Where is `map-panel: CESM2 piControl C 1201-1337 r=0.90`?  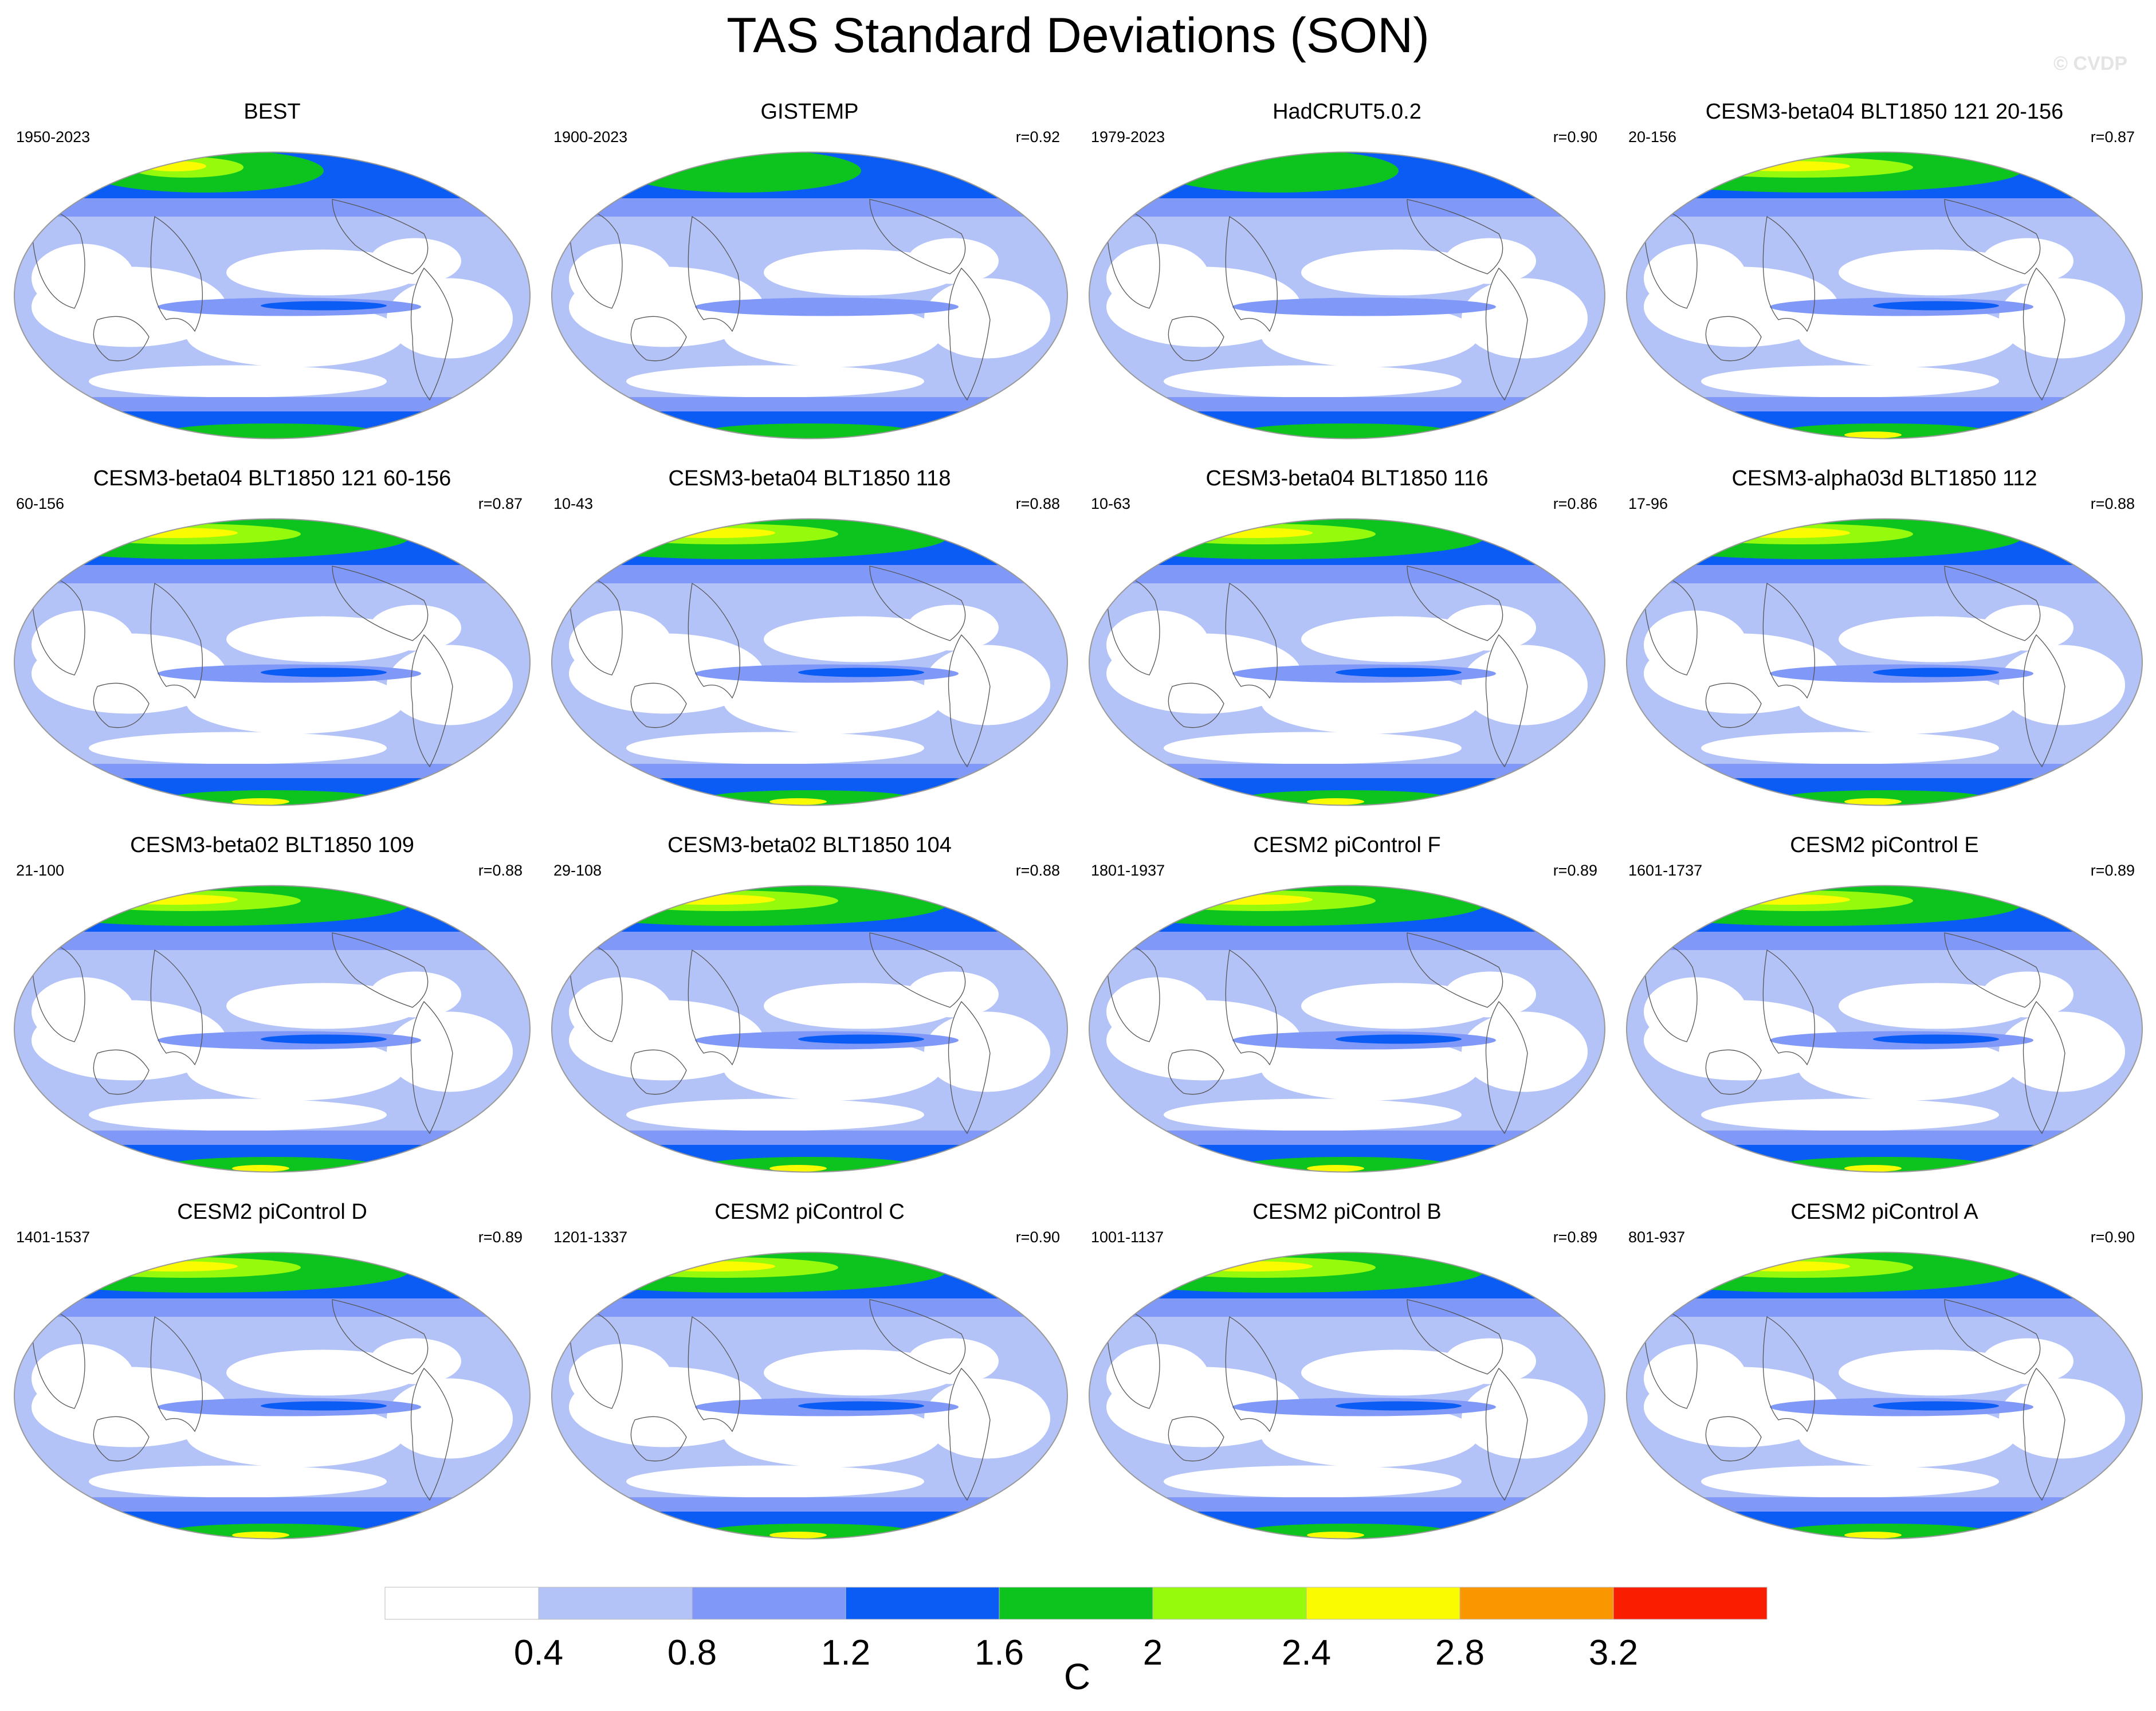
map-panel: CESM2 piControl C 1201-1337 r=0.90 is located at coordinates (809, 1369).